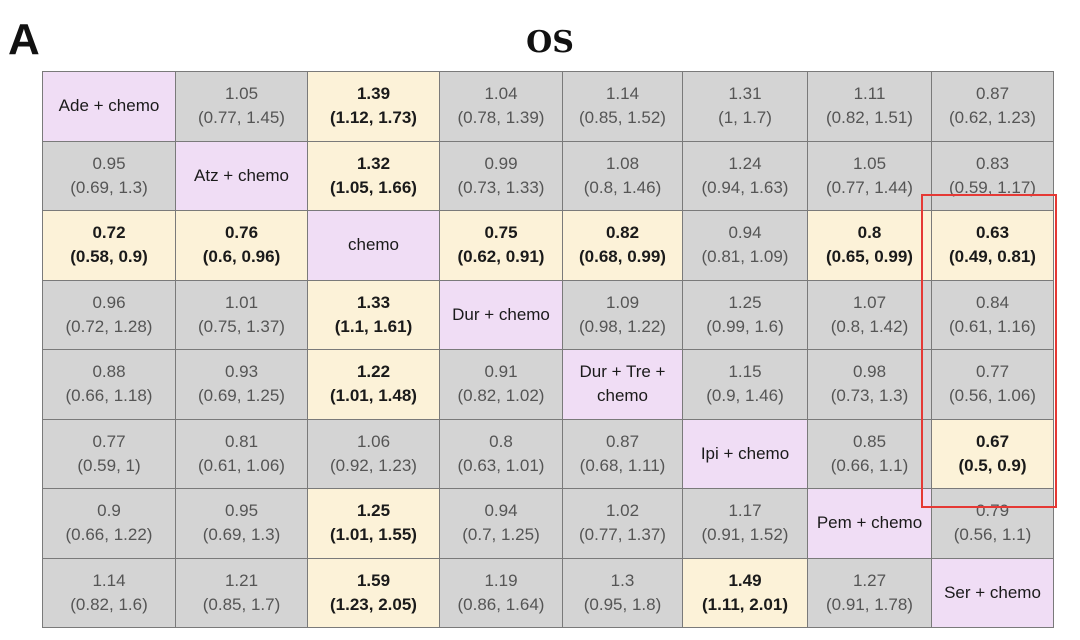 The width and height of the screenshot is (1080, 640). What do you see at coordinates (869, 580) in the screenshot?
I see `hazard-ratio-value: 1.27` at bounding box center [869, 580].